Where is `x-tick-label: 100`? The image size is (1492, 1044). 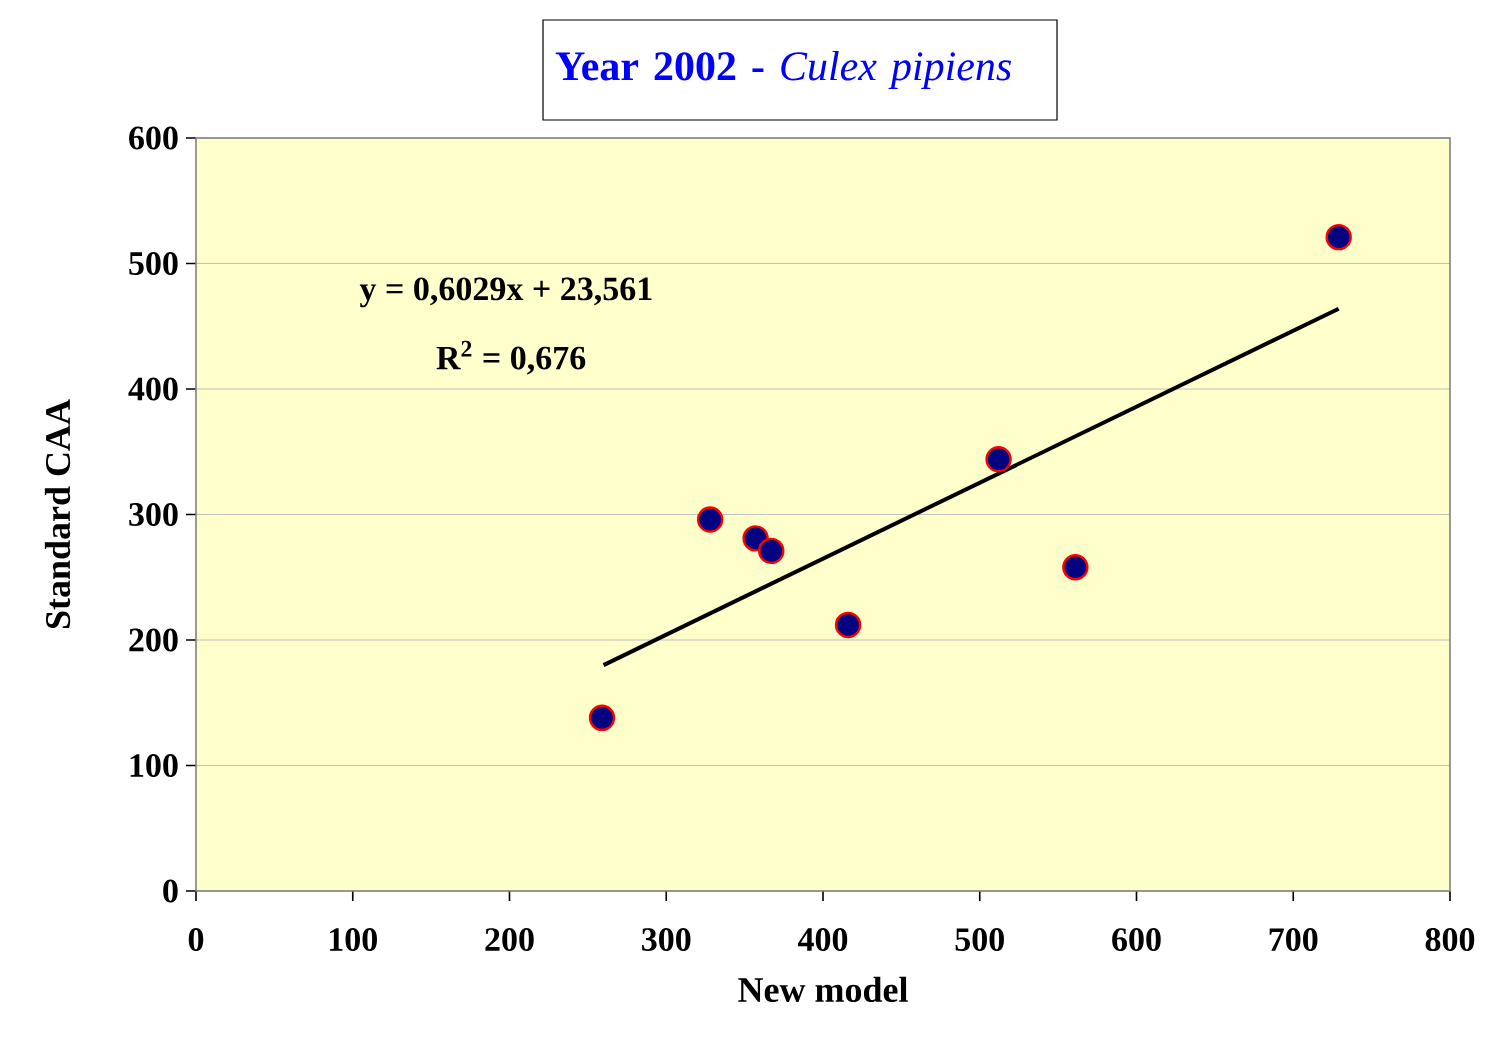 x-tick-label: 100 is located at coordinates (353, 940).